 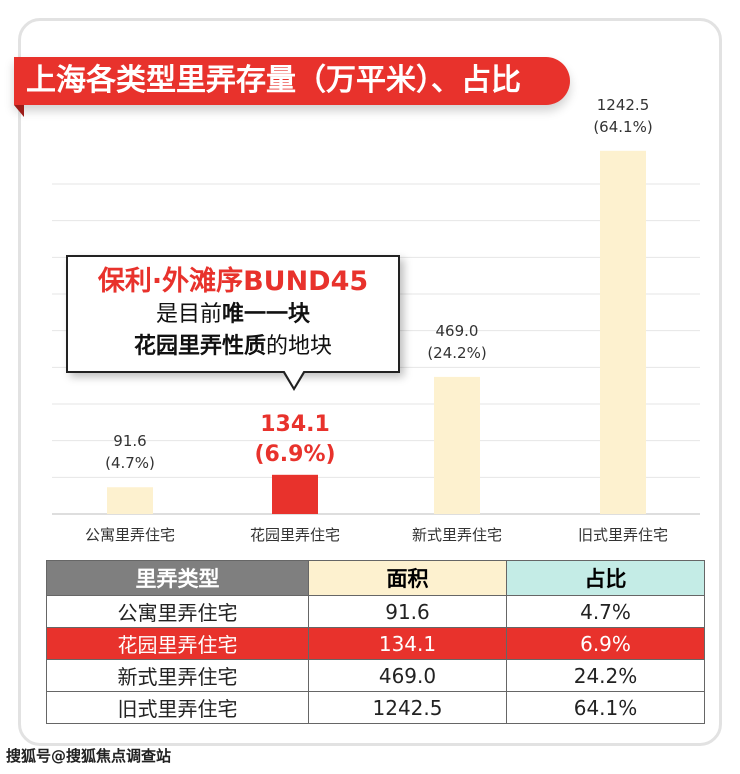 What do you see at coordinates (605, 675) in the screenshot?
I see `cell-share: 24.2%` at bounding box center [605, 675].